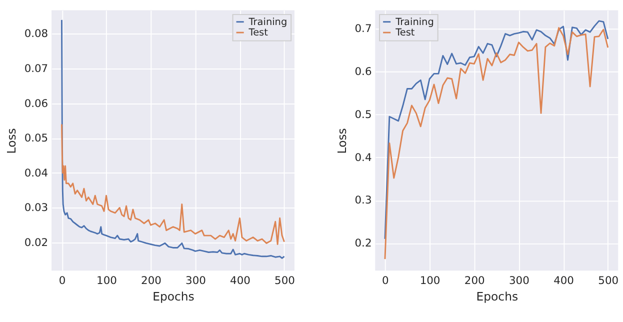 This screenshot has width=623, height=322. Describe the element at coordinates (363, 29) in the screenshot. I see `y-tick-label: 0.7` at that location.